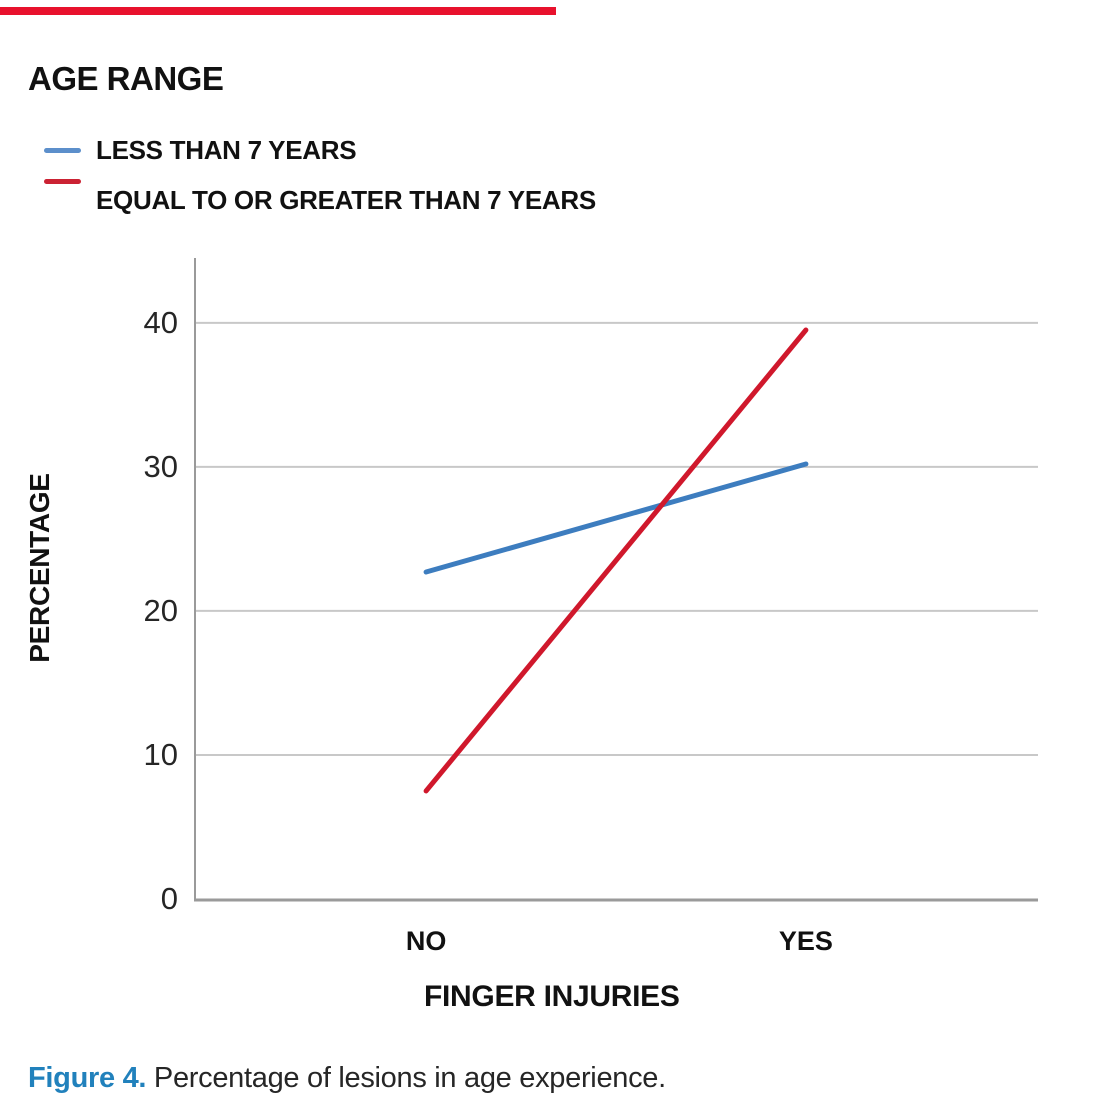 Image resolution: width=1108 pixels, height=1120 pixels. Describe the element at coordinates (160, 322) in the screenshot. I see `y-tick-label: 40` at that location.